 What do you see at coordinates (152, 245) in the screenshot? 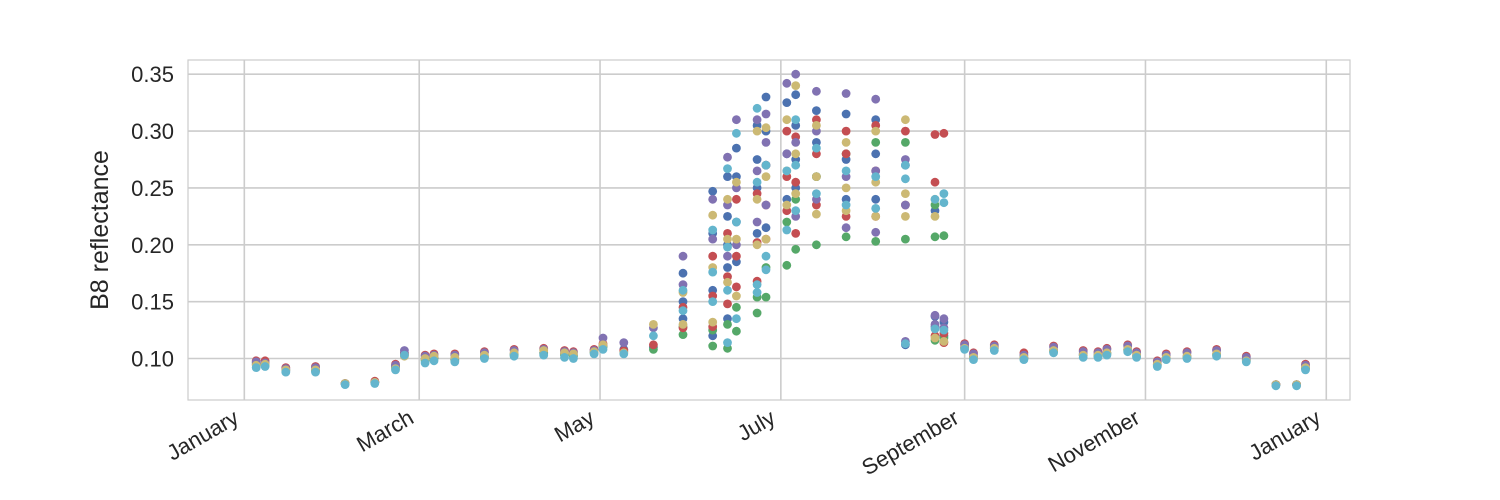
I see `y-tick-label: 0.20` at bounding box center [152, 245].